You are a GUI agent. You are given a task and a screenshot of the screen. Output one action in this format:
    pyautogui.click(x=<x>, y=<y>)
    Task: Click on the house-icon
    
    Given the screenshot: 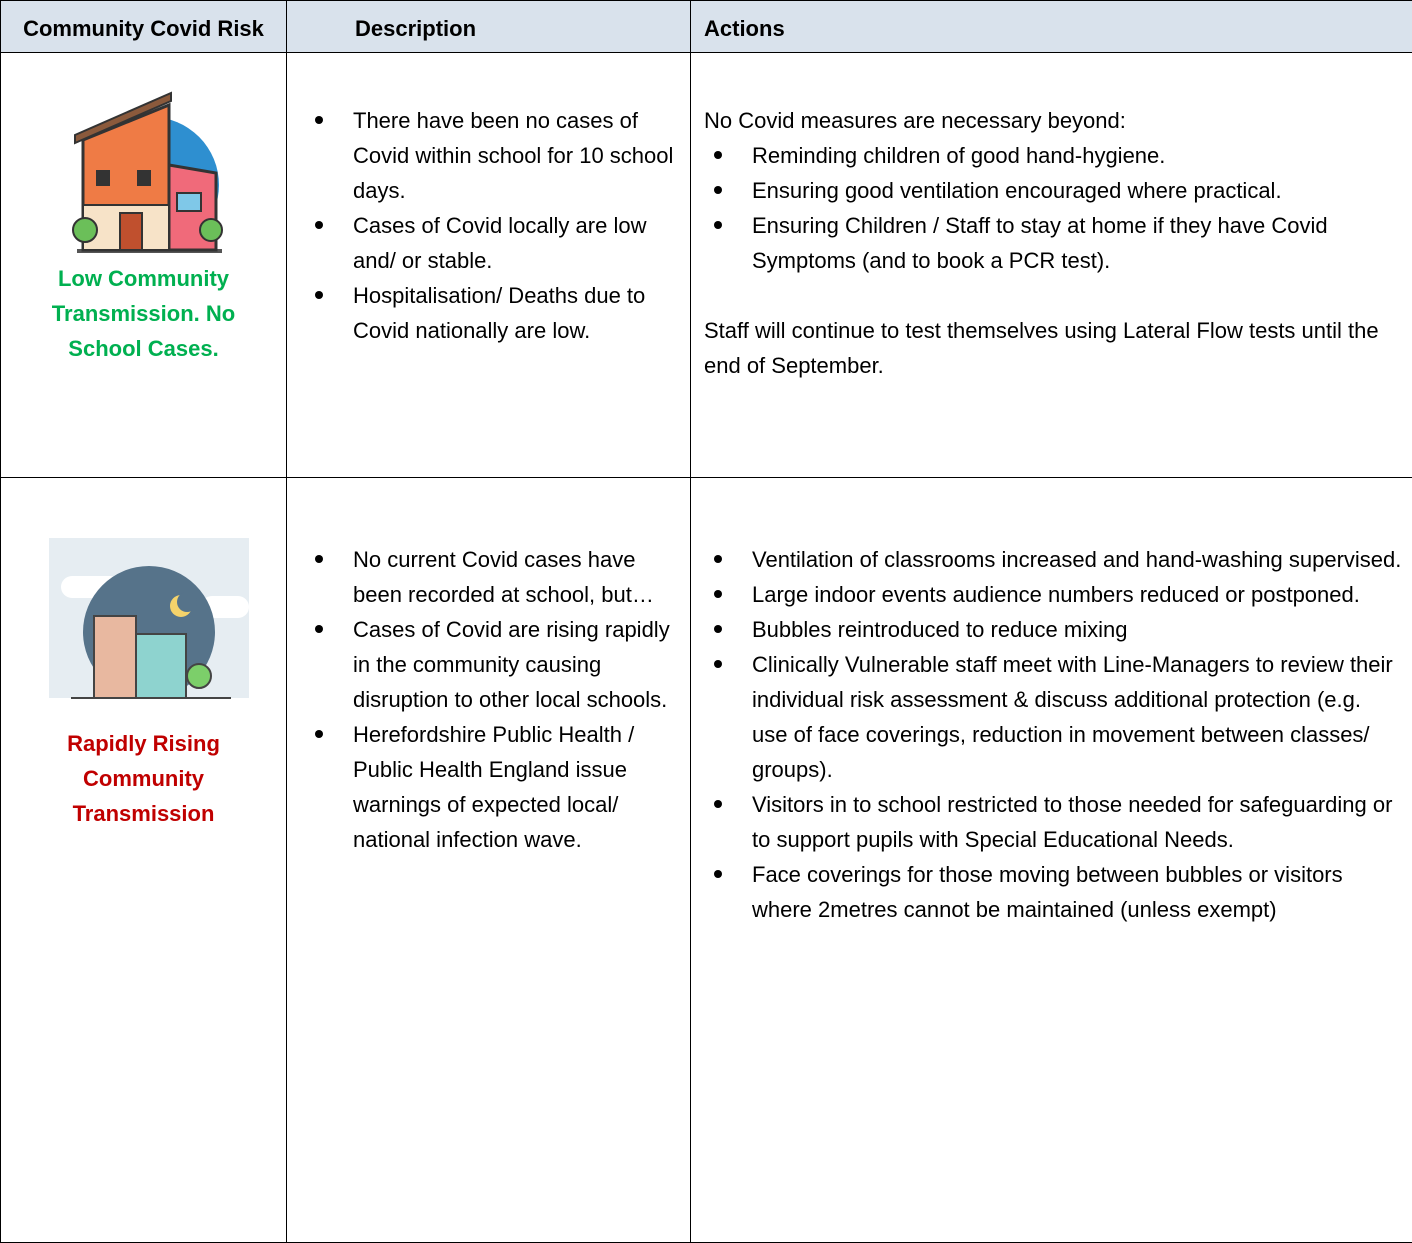 What is the action you would take?
    pyautogui.click(x=144, y=163)
    